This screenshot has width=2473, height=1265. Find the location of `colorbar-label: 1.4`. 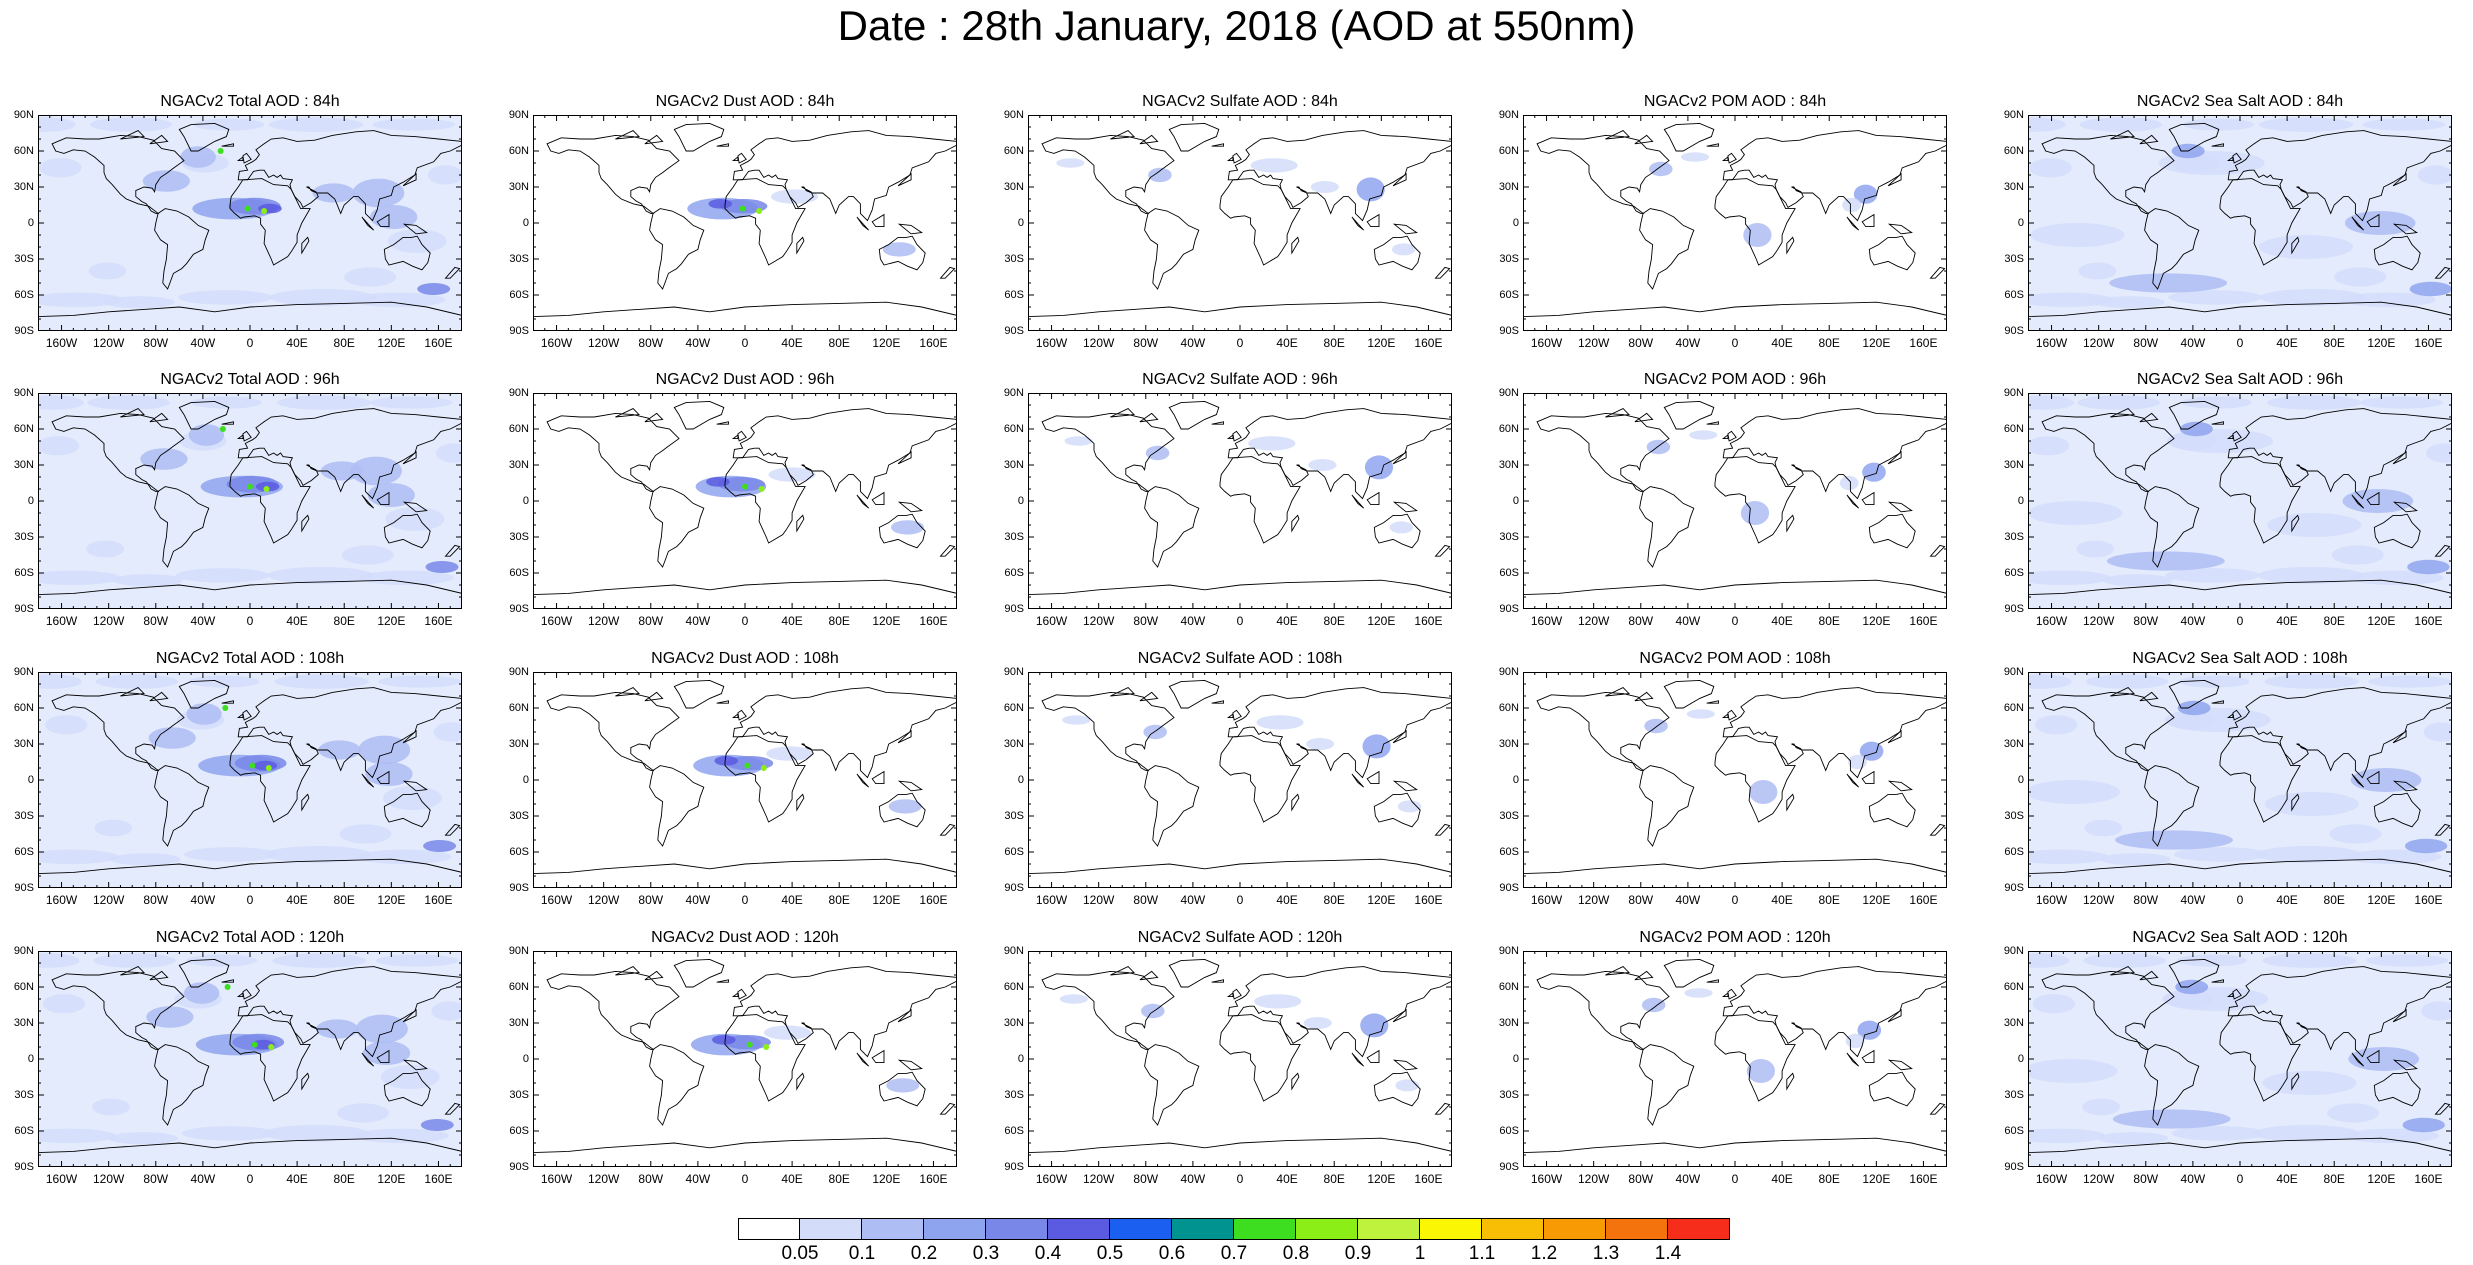

colorbar-label: 1.4 is located at coordinates (1668, 1253).